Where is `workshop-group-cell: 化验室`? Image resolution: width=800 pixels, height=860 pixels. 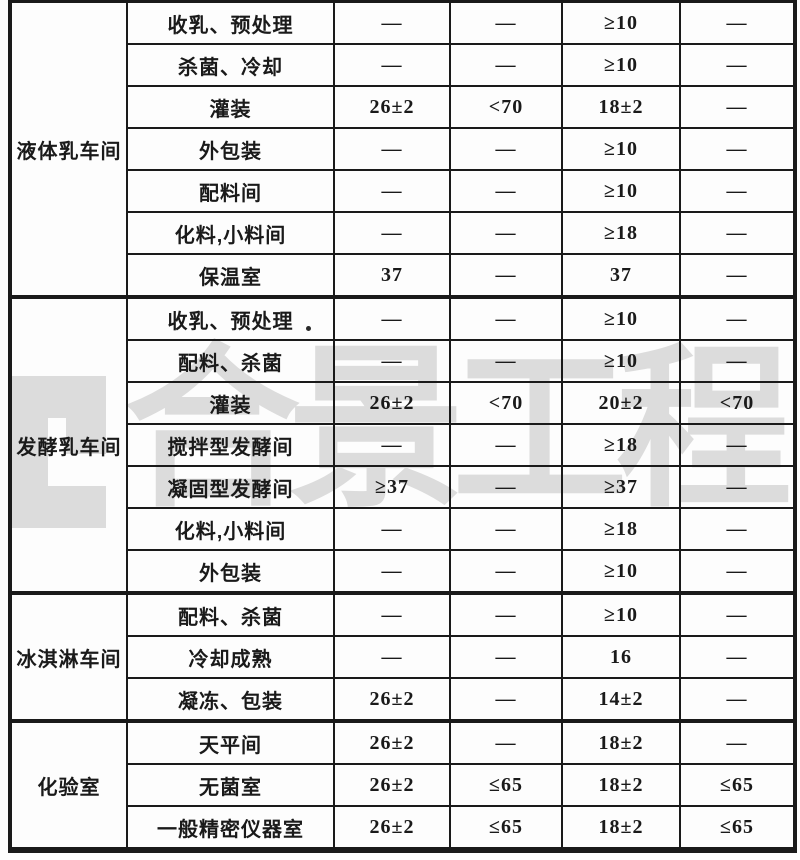 workshop-group-cell: 化验室 is located at coordinates (68, 785).